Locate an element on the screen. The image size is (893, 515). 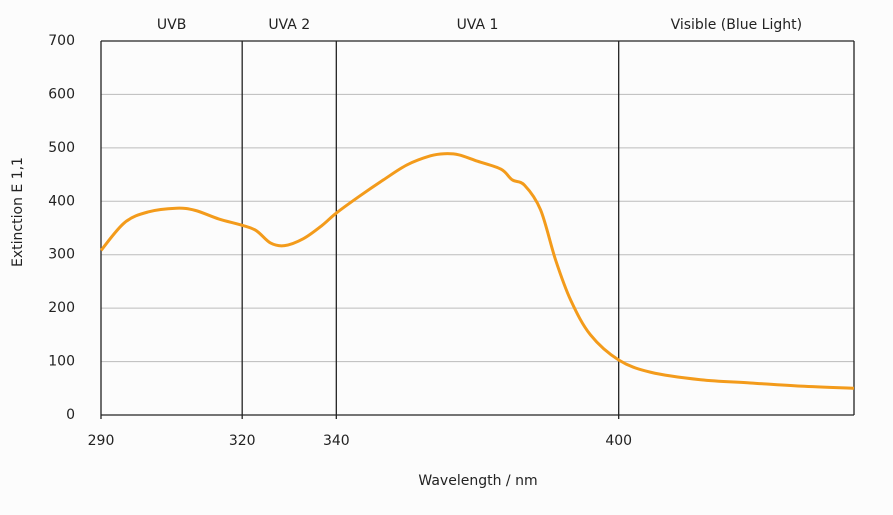
y-tick-label: 600 is located at coordinates (61, 94).